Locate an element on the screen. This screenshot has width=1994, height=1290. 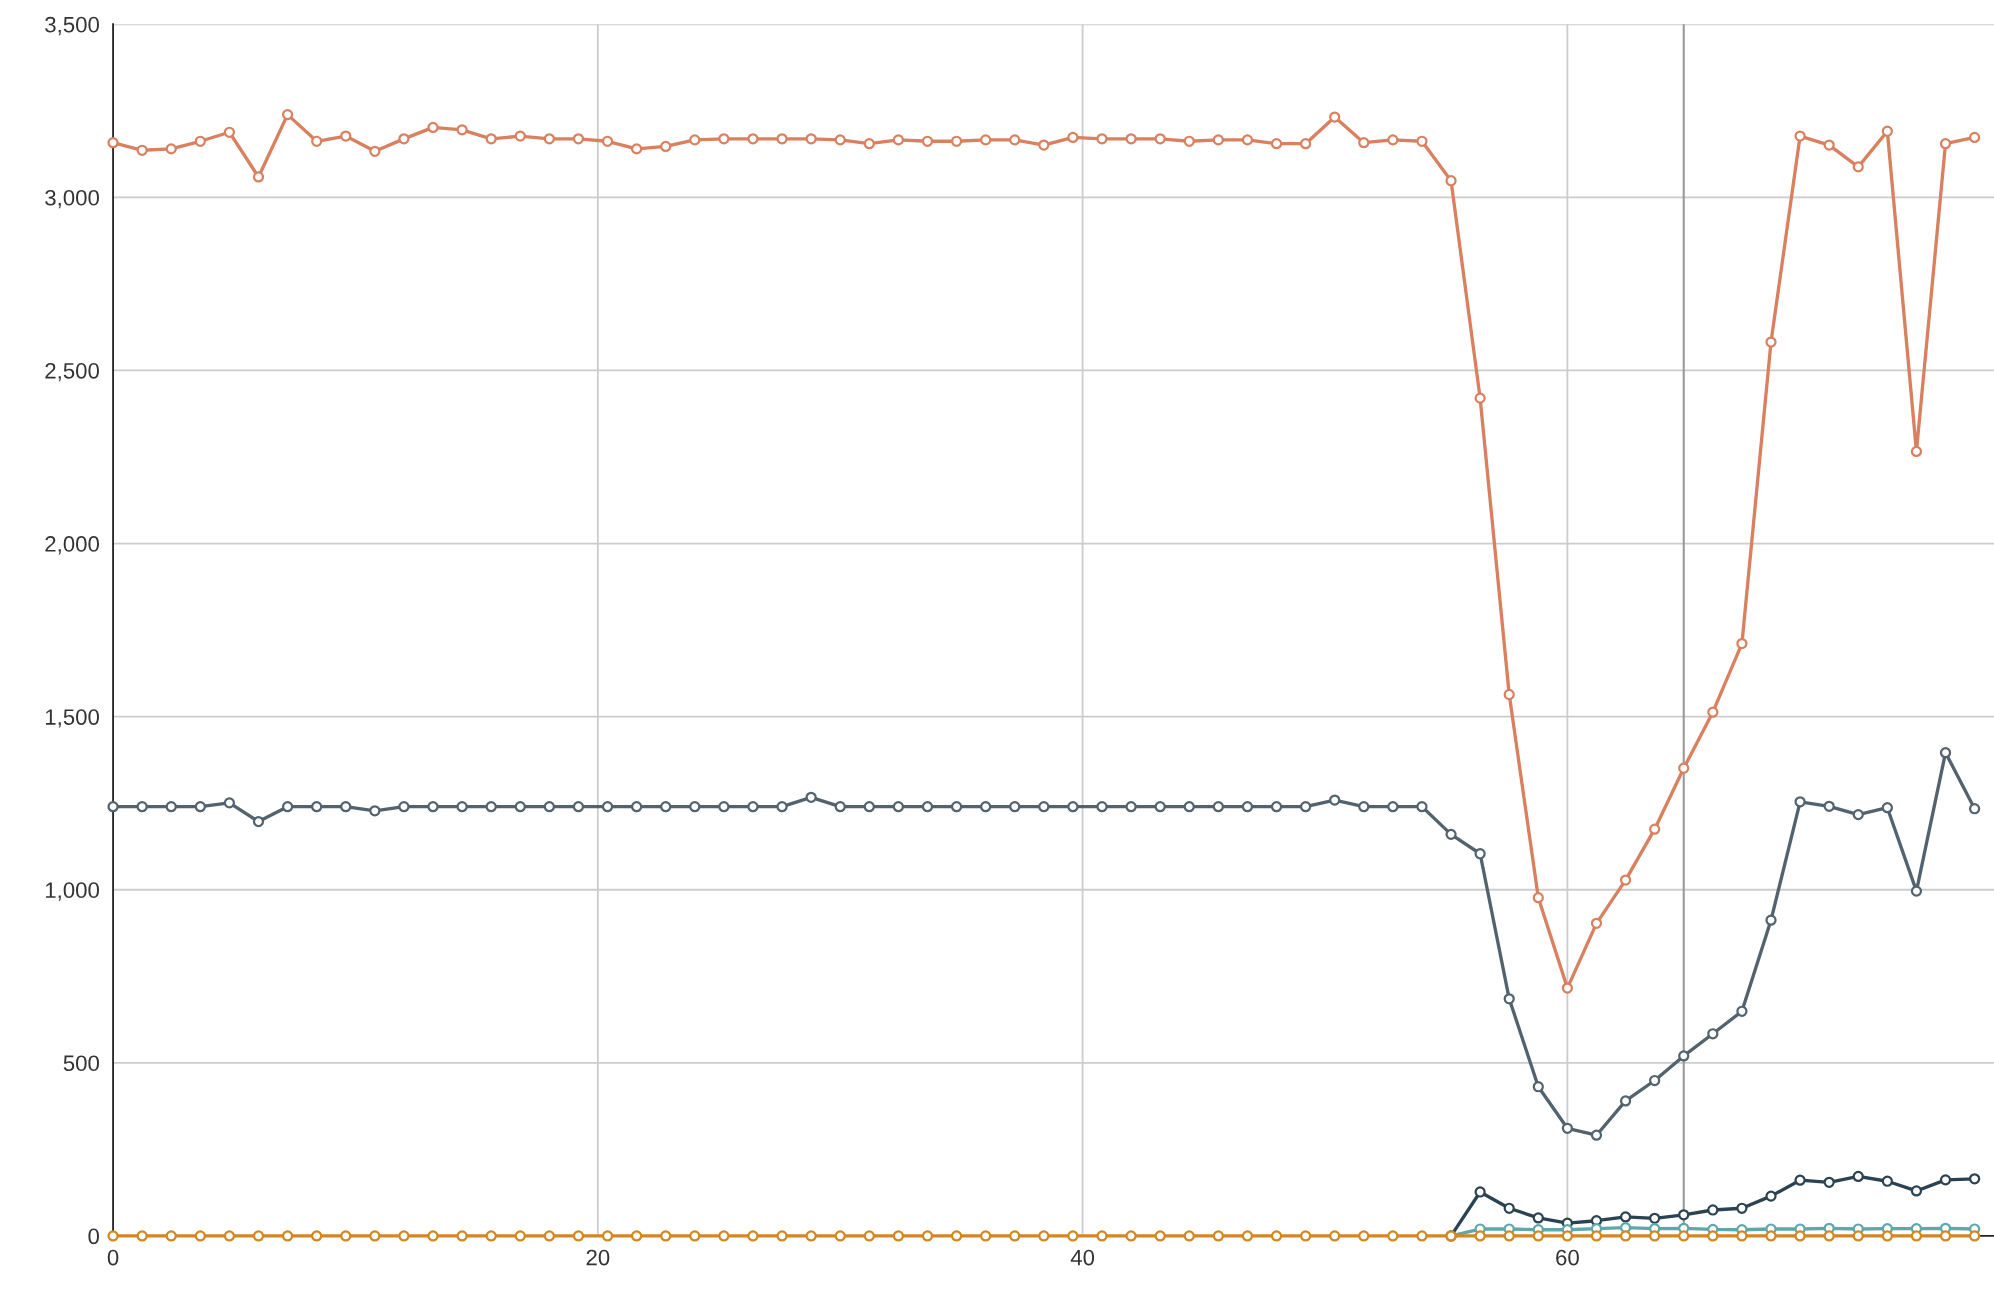
x-tick-label: 60 is located at coordinates (1567, 1257).